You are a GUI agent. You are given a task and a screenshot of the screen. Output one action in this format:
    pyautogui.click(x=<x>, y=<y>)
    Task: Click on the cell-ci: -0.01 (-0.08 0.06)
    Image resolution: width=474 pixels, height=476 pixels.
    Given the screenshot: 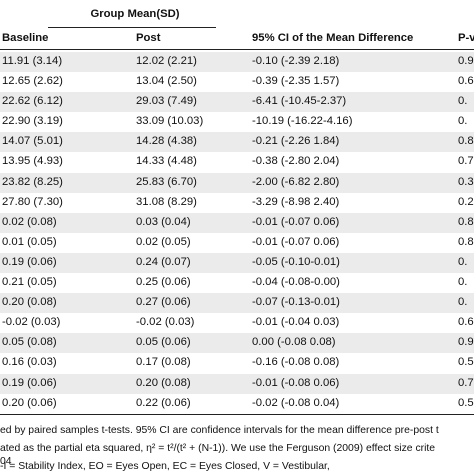 What is the action you would take?
    pyautogui.click(x=296, y=382)
    